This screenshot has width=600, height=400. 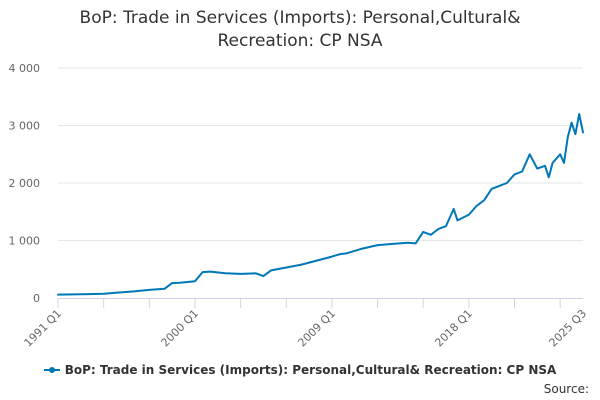 I want to click on y-tick-label: 4 000, so click(x=25, y=68).